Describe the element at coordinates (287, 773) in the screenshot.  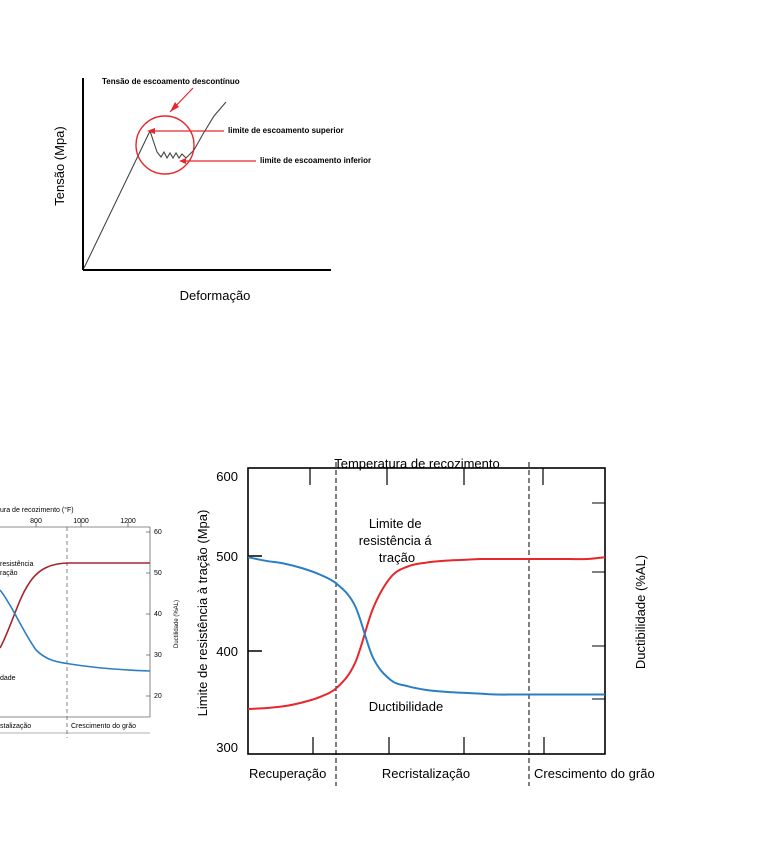
I see `region-label-recovery: Recuperação` at that location.